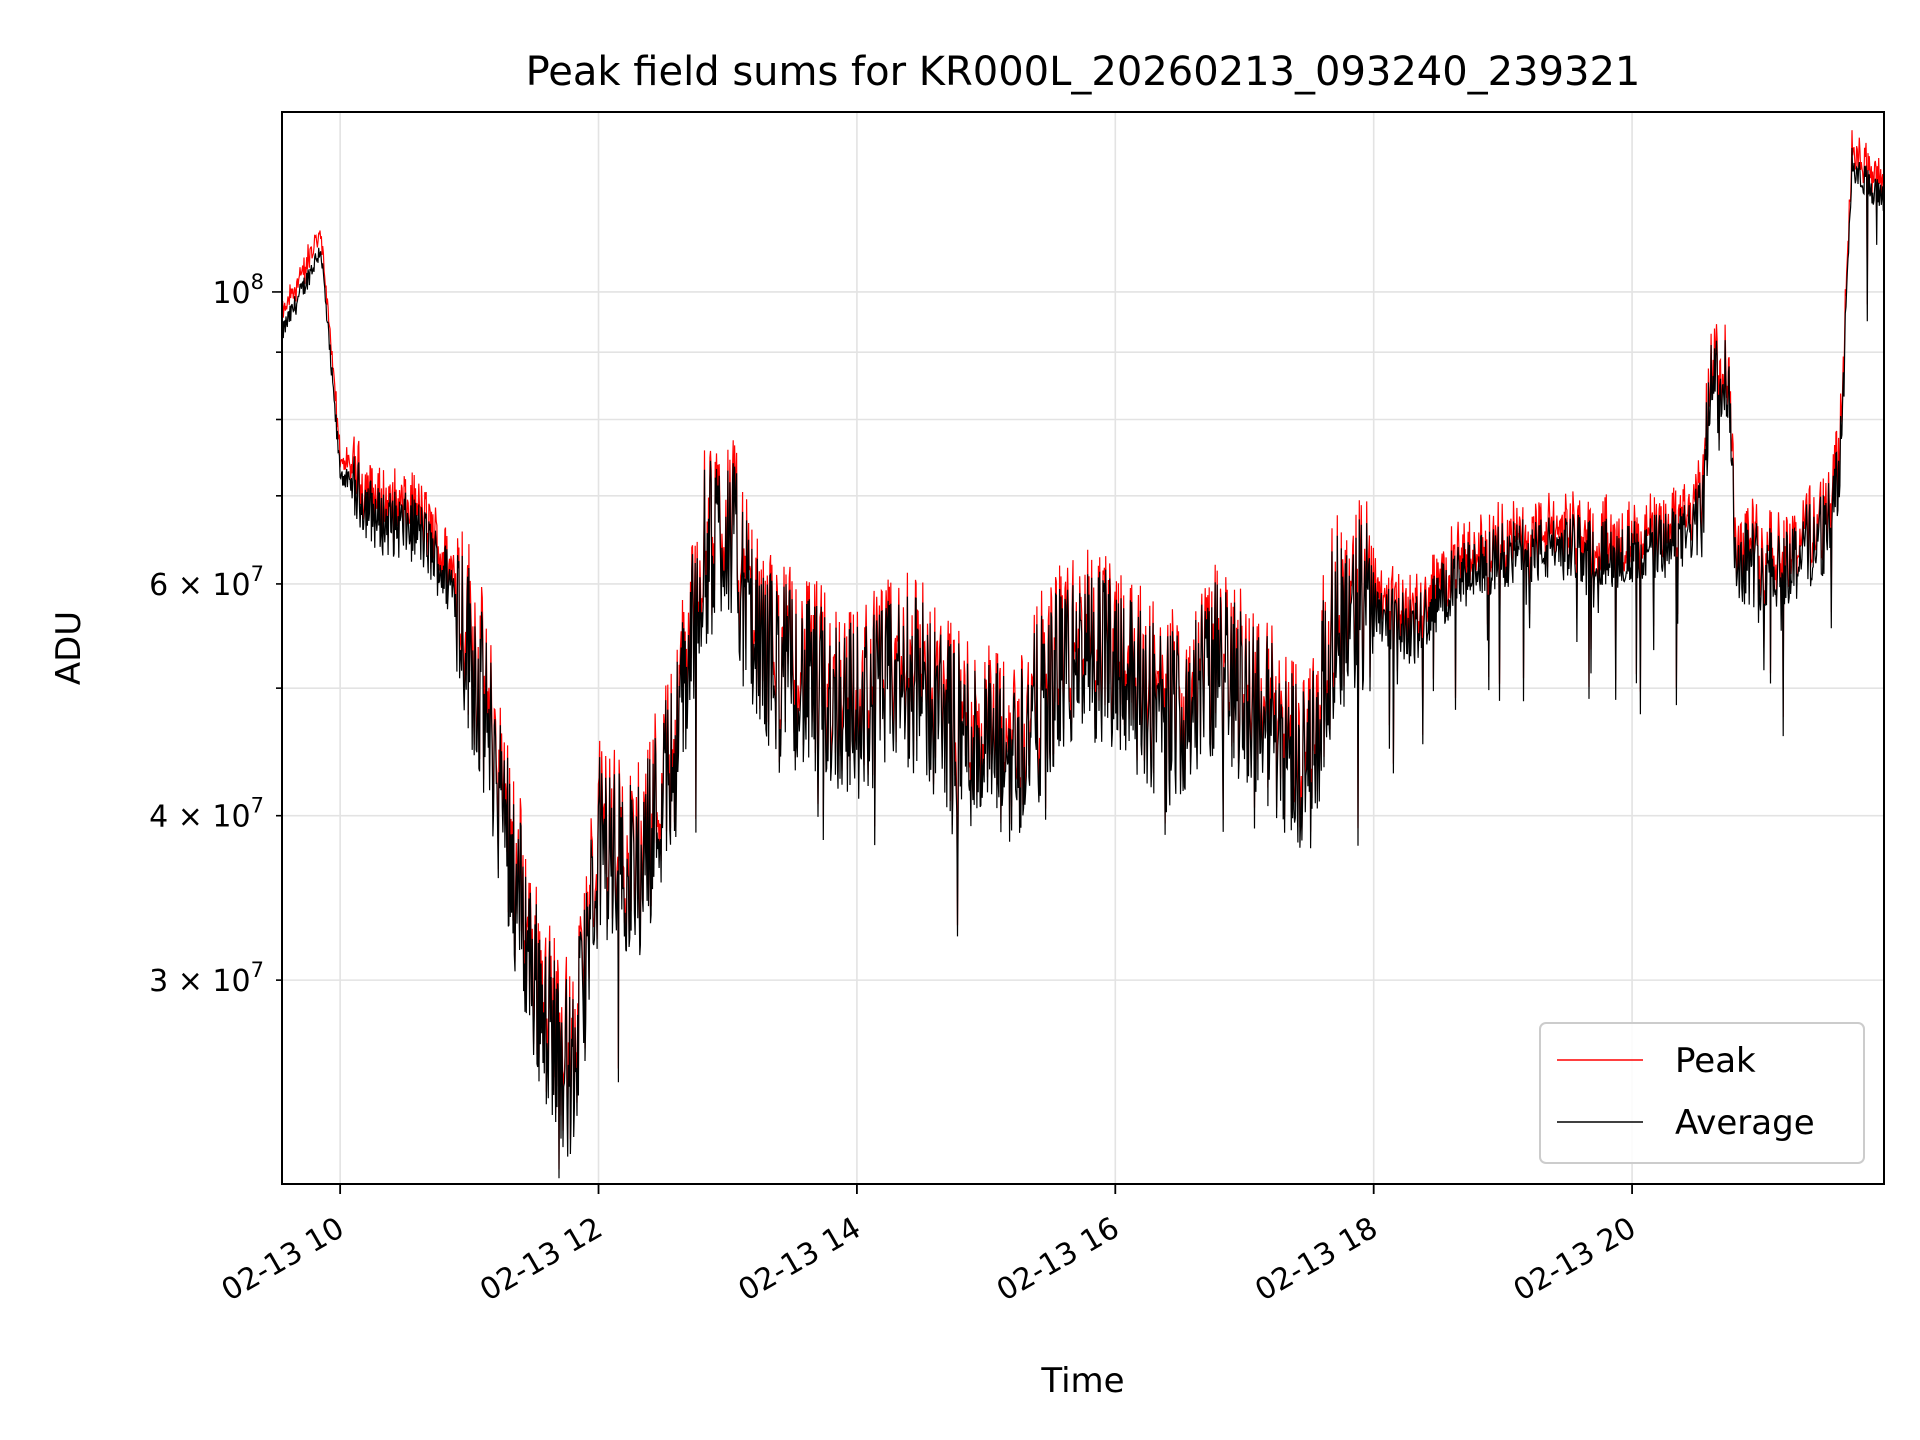 Image resolution: width=1920 pixels, height=1440 pixels. Describe the element at coordinates (69, 648) in the screenshot. I see `y-axis-label: ADU` at that location.